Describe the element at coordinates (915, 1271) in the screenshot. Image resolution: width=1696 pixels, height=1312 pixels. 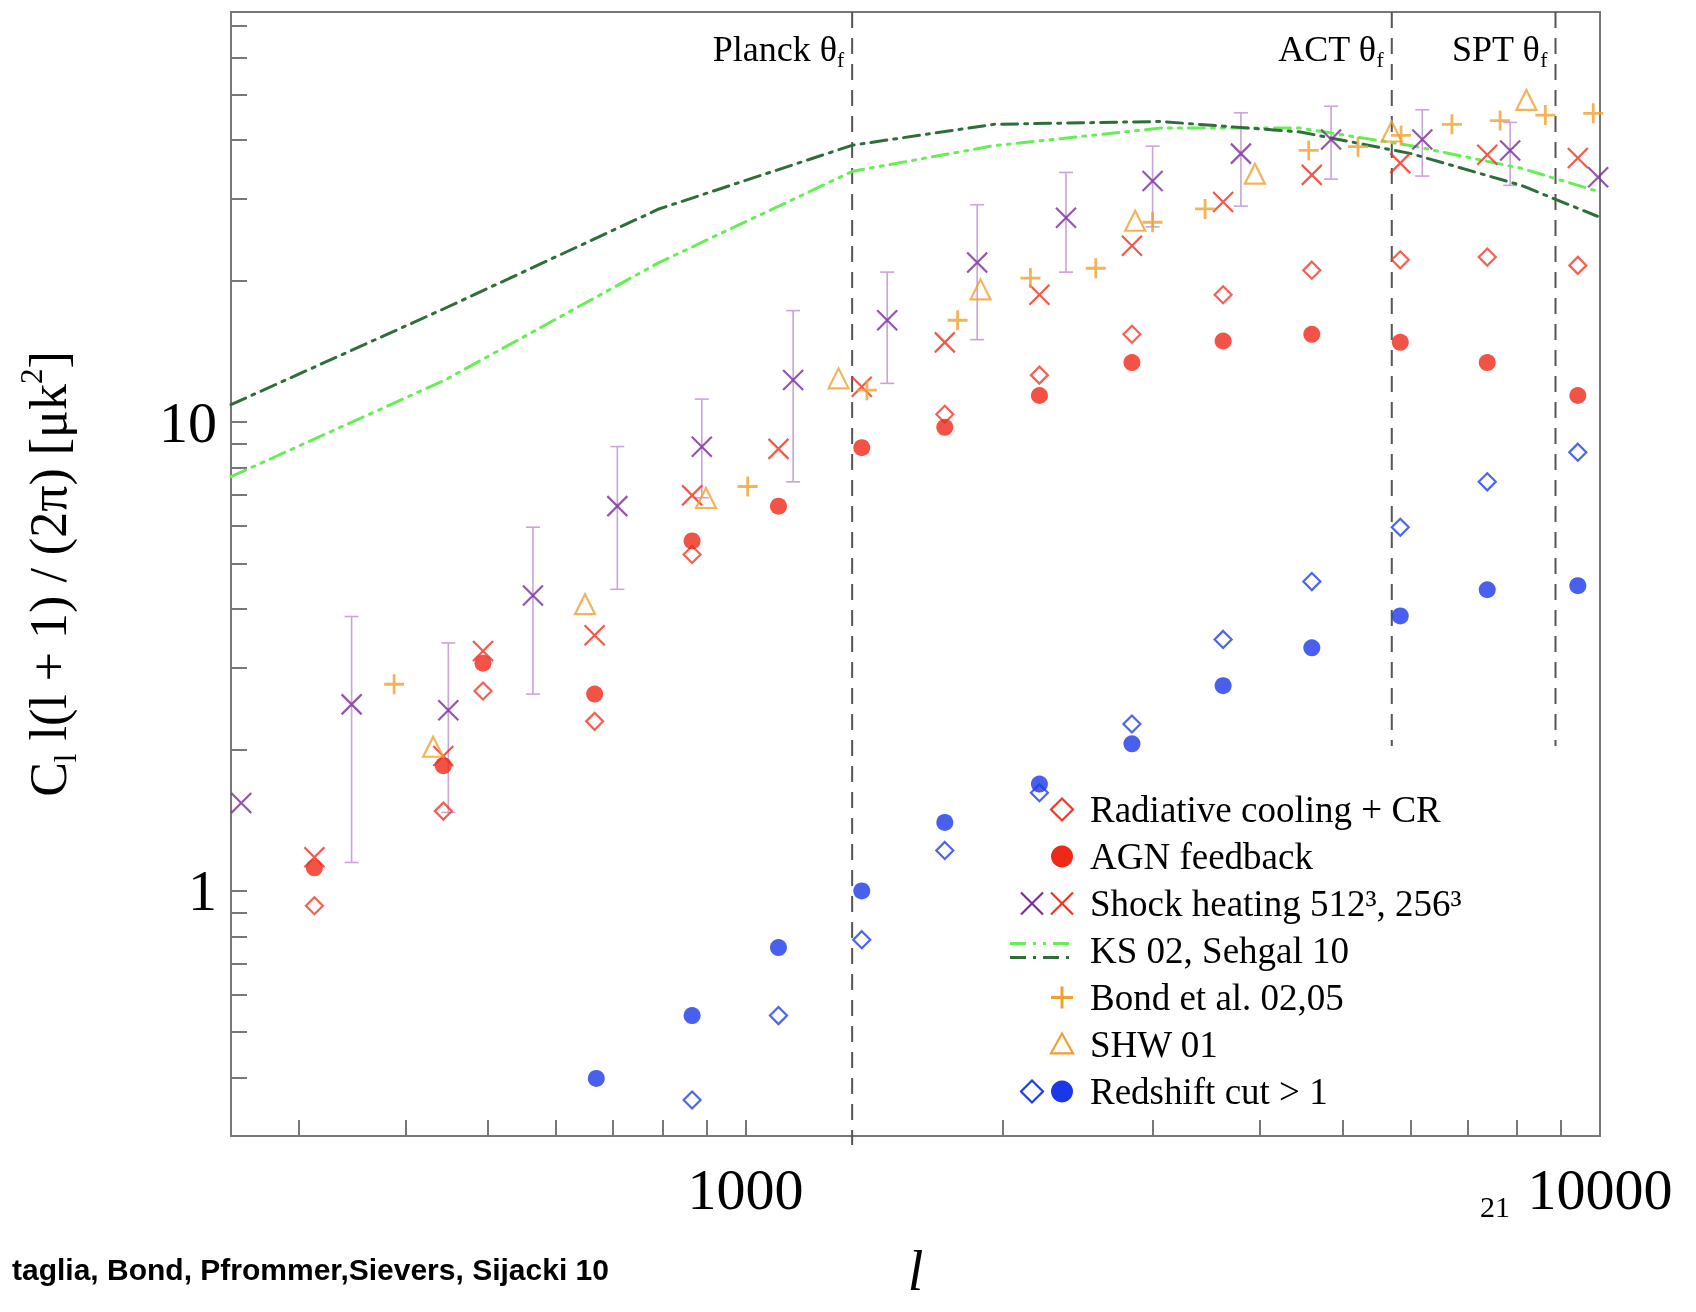
I see `x-axis-title: l` at that location.